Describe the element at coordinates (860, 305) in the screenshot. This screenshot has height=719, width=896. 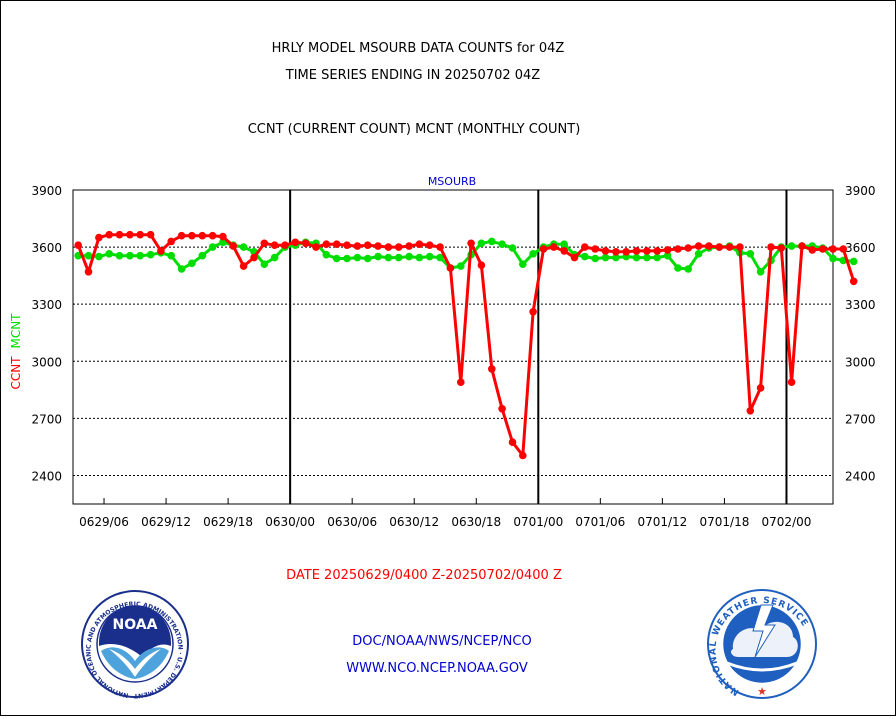
I see `y-tick-right-3300: 3300` at that location.